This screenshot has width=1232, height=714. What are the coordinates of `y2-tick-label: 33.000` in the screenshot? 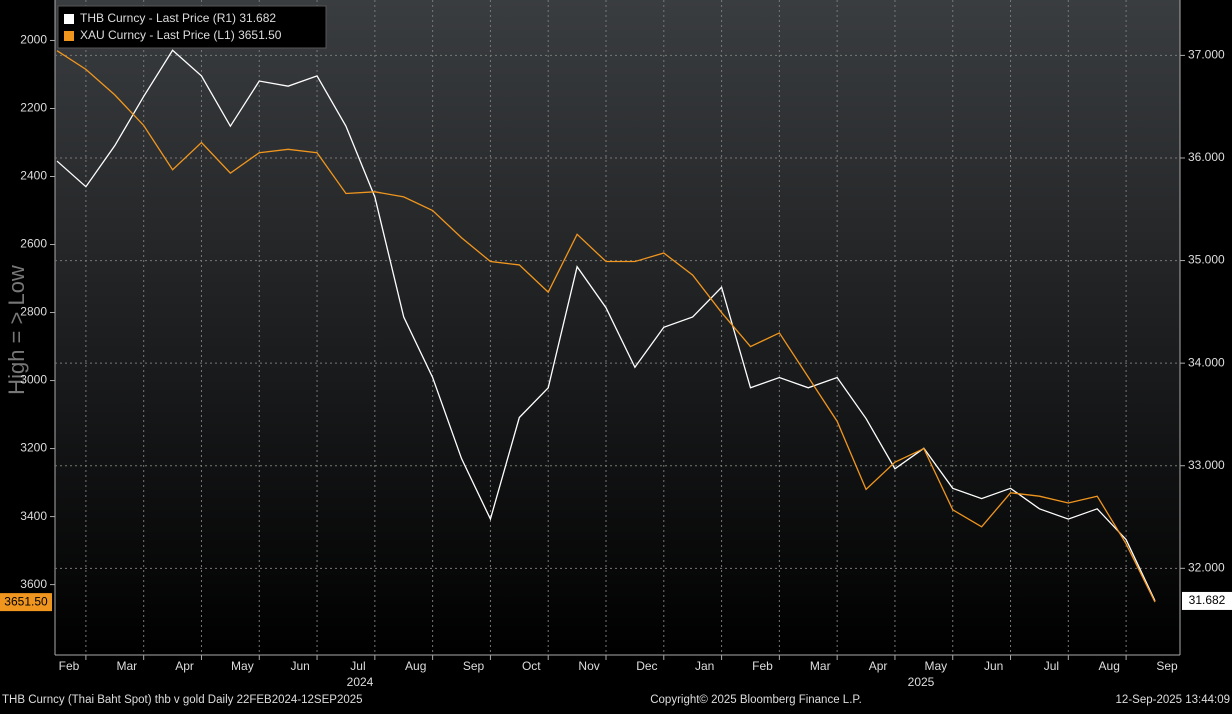 It's located at (1206, 465).